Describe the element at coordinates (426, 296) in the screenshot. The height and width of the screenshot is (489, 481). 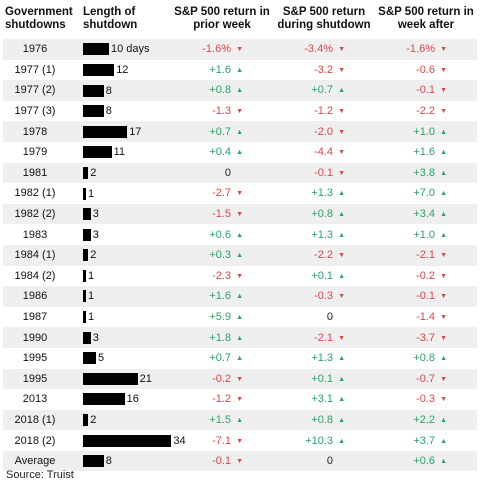
I see `return-after-cell: -0.1 ▼` at that location.